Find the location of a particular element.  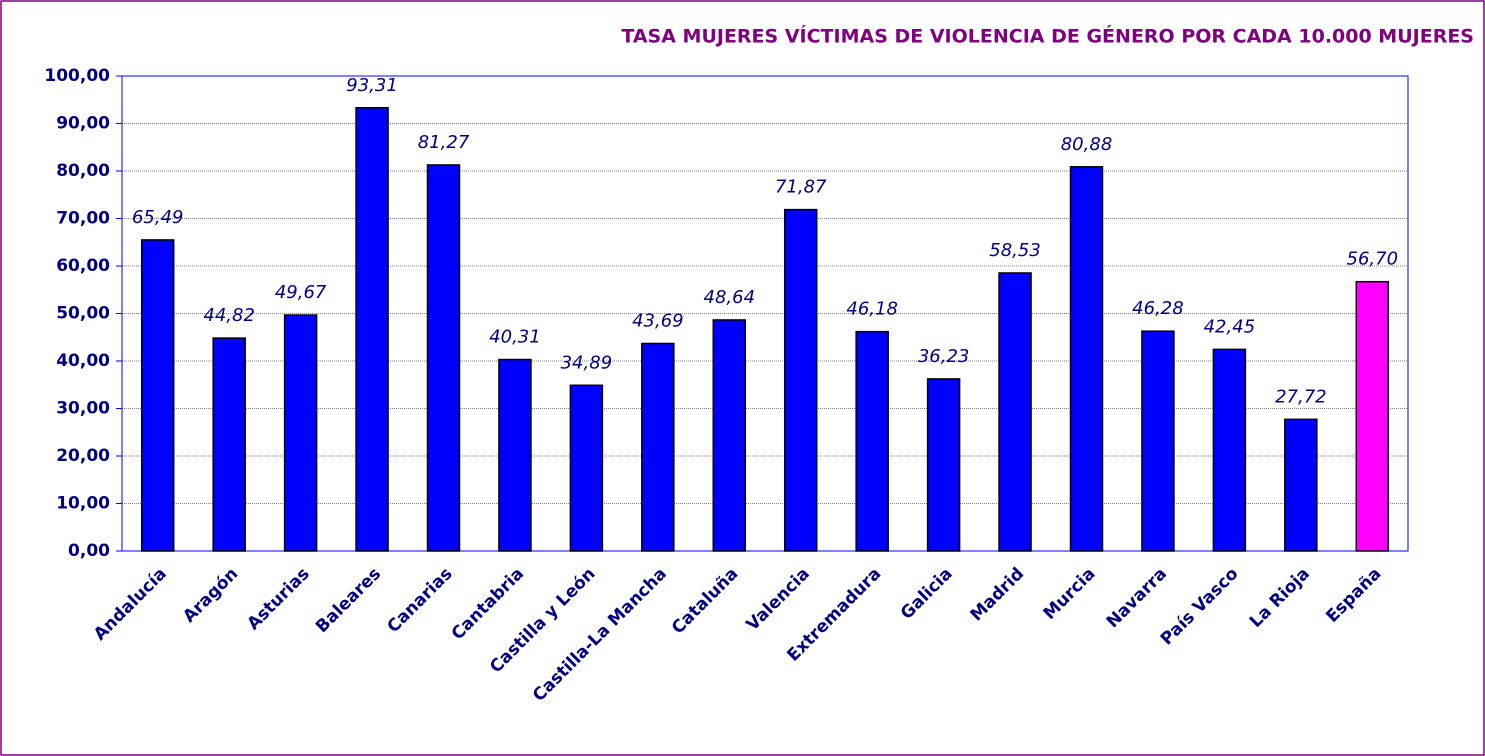

value-label: 71,87 is located at coordinates (801, 187).